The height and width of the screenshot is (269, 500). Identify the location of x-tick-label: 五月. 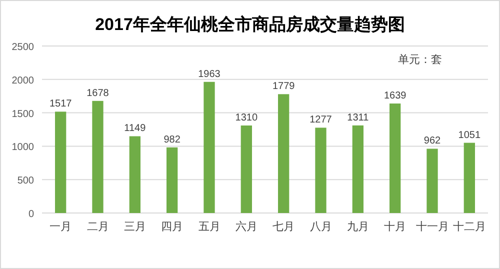
(209, 227).